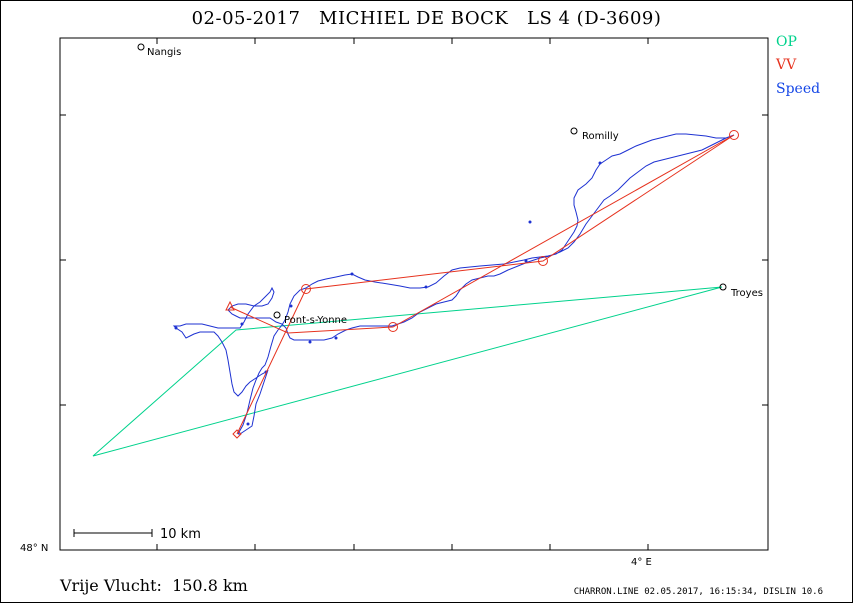 The height and width of the screenshot is (603, 853). What do you see at coordinates (113, 533) in the screenshot?
I see `scale-bar` at bounding box center [113, 533].